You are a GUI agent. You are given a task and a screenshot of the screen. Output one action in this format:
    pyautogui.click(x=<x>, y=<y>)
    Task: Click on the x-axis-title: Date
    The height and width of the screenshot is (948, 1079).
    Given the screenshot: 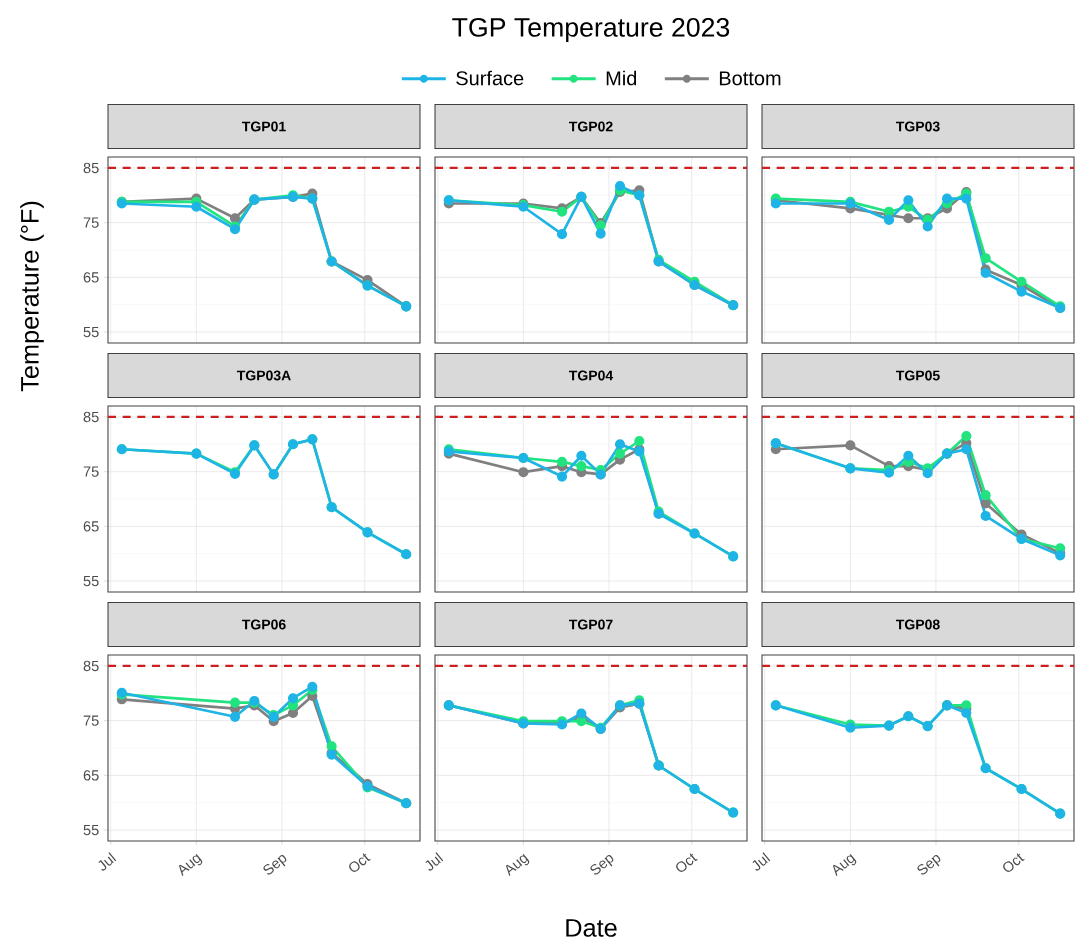 What is the action you would take?
    pyautogui.click(x=591, y=928)
    